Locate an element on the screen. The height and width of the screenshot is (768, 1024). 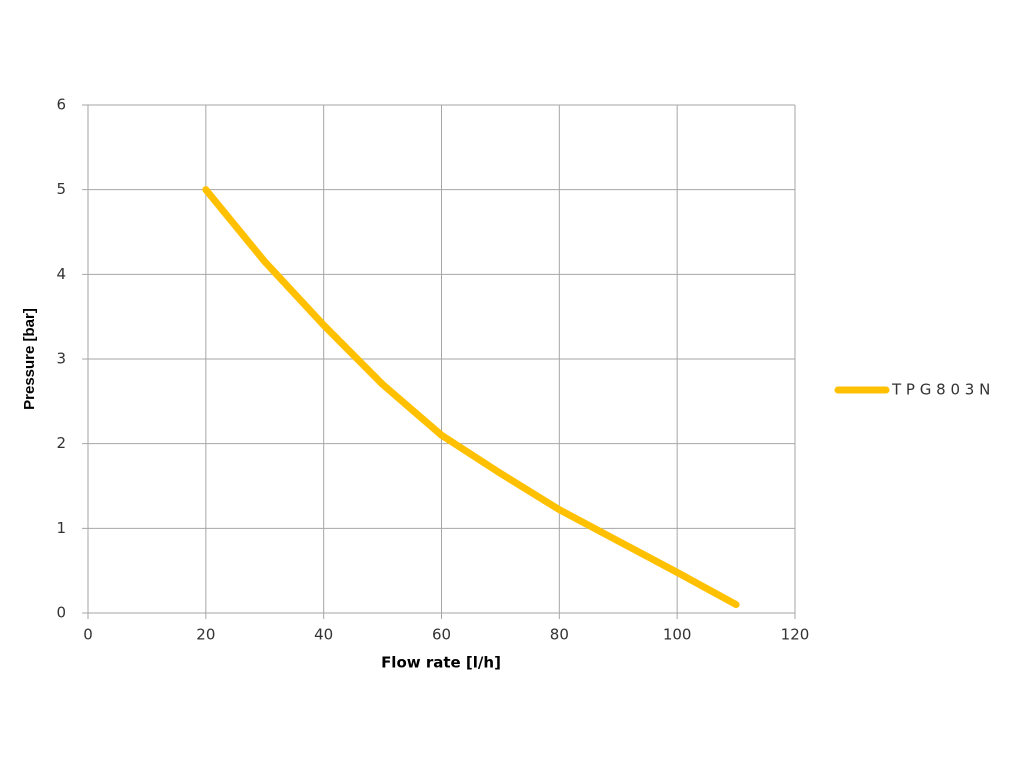
y-tick-label: 4 is located at coordinates (61, 274).